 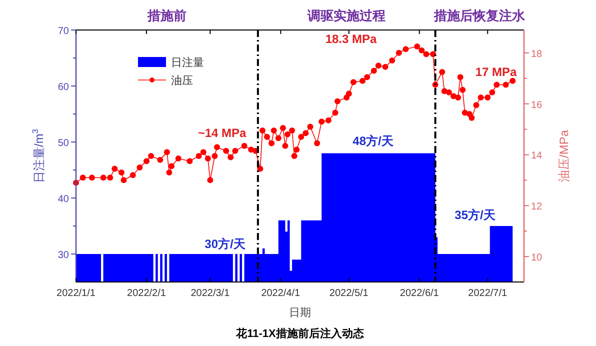 What do you see at coordinates (564, 156) in the screenshot?
I see `y2-axis-title: 油压/MPa` at bounding box center [564, 156].